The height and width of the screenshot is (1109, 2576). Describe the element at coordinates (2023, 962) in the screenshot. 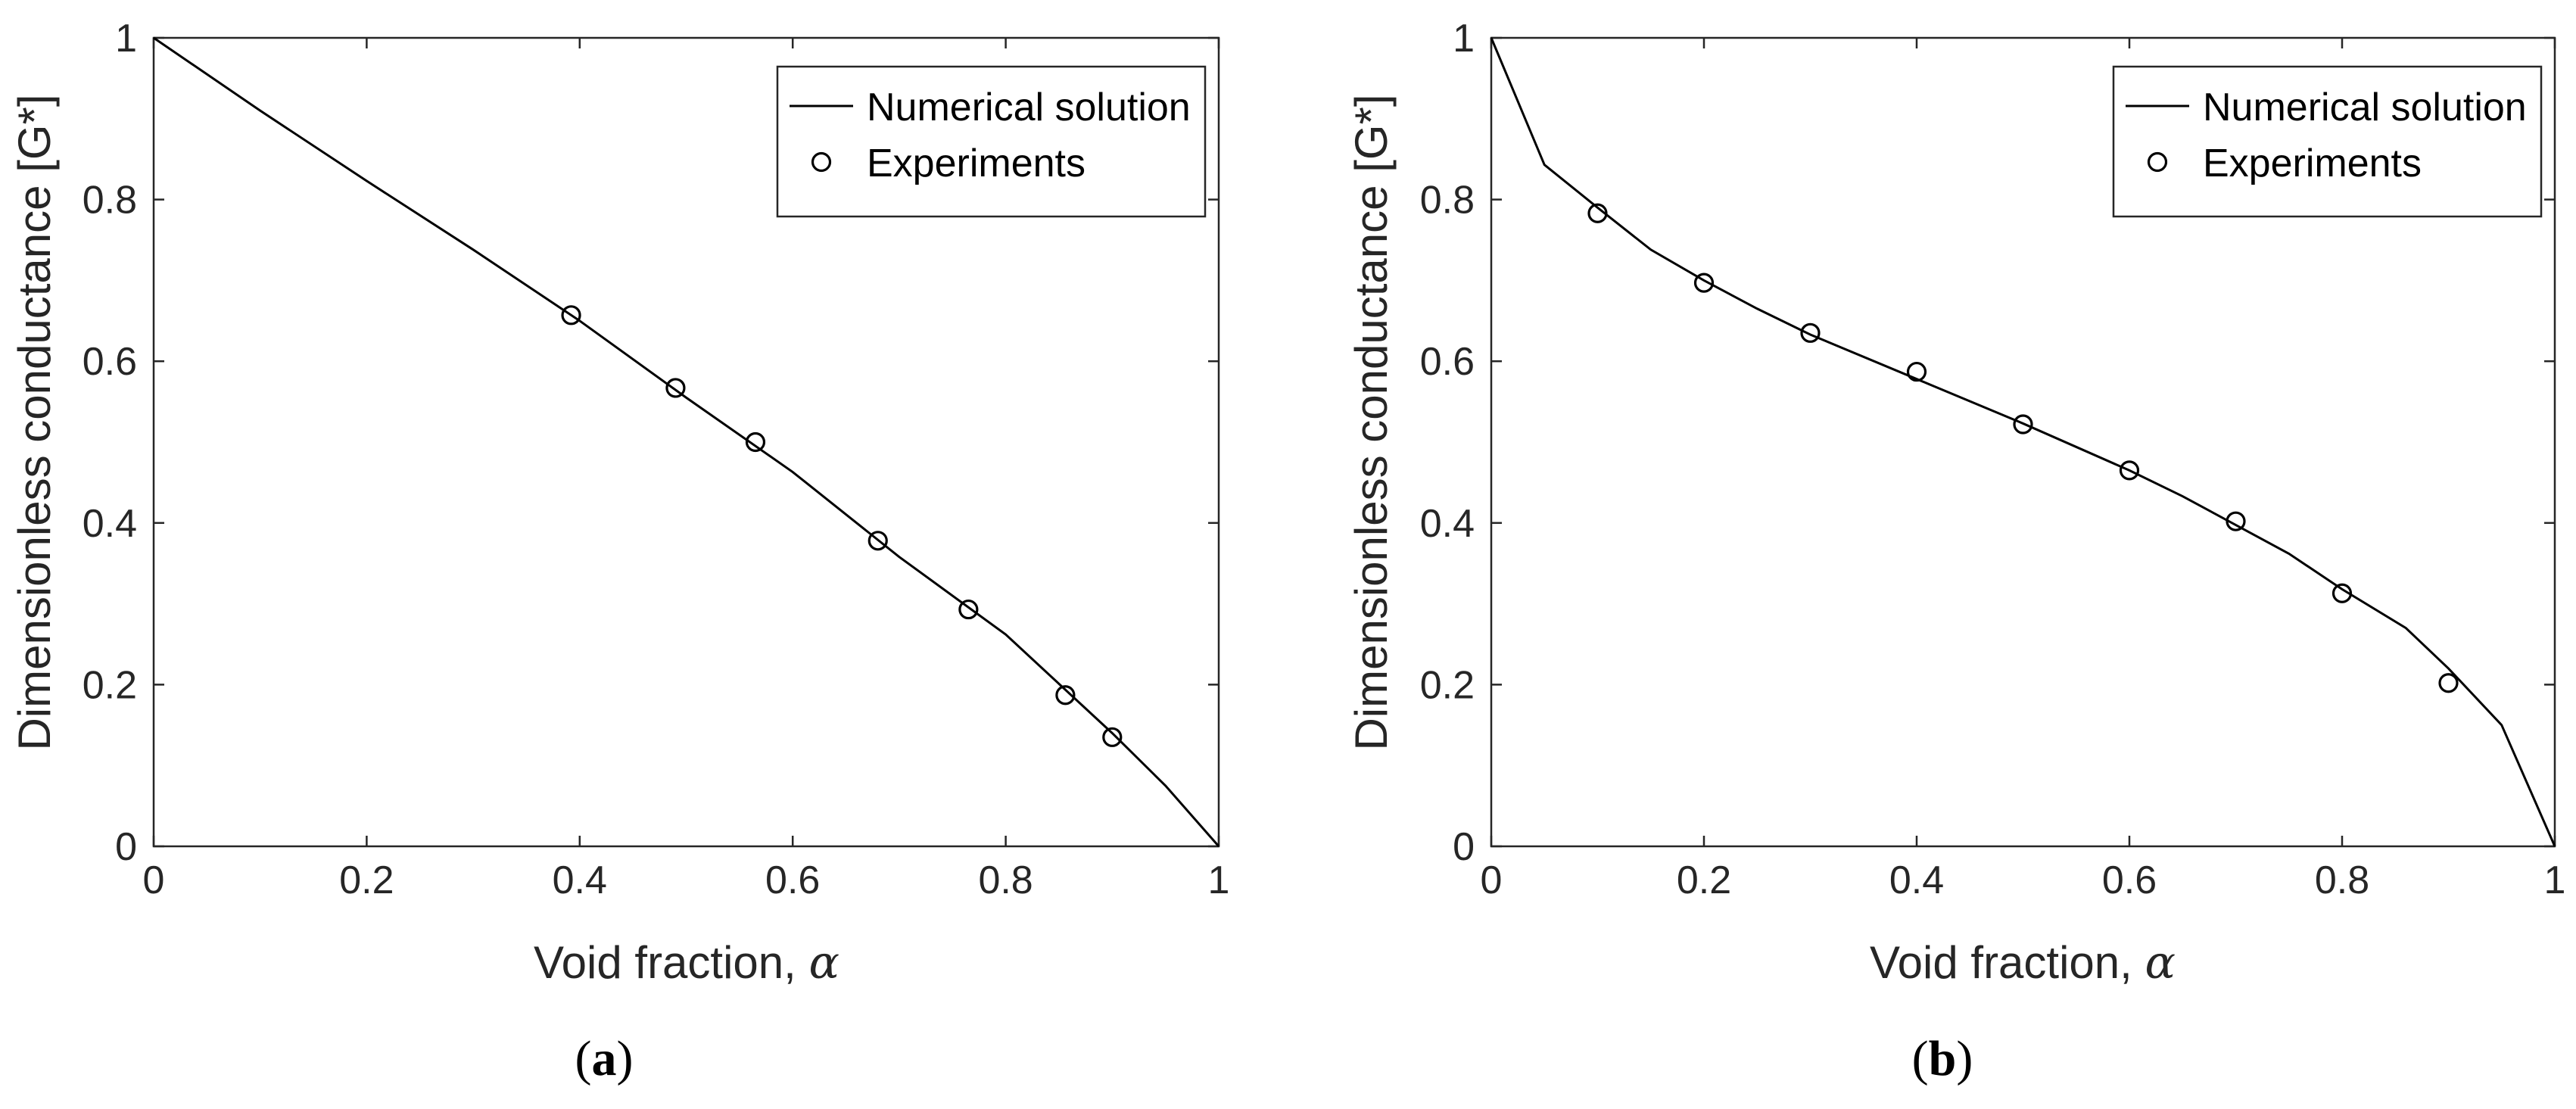

I see `xlabel-b: Void fraction, α` at that location.